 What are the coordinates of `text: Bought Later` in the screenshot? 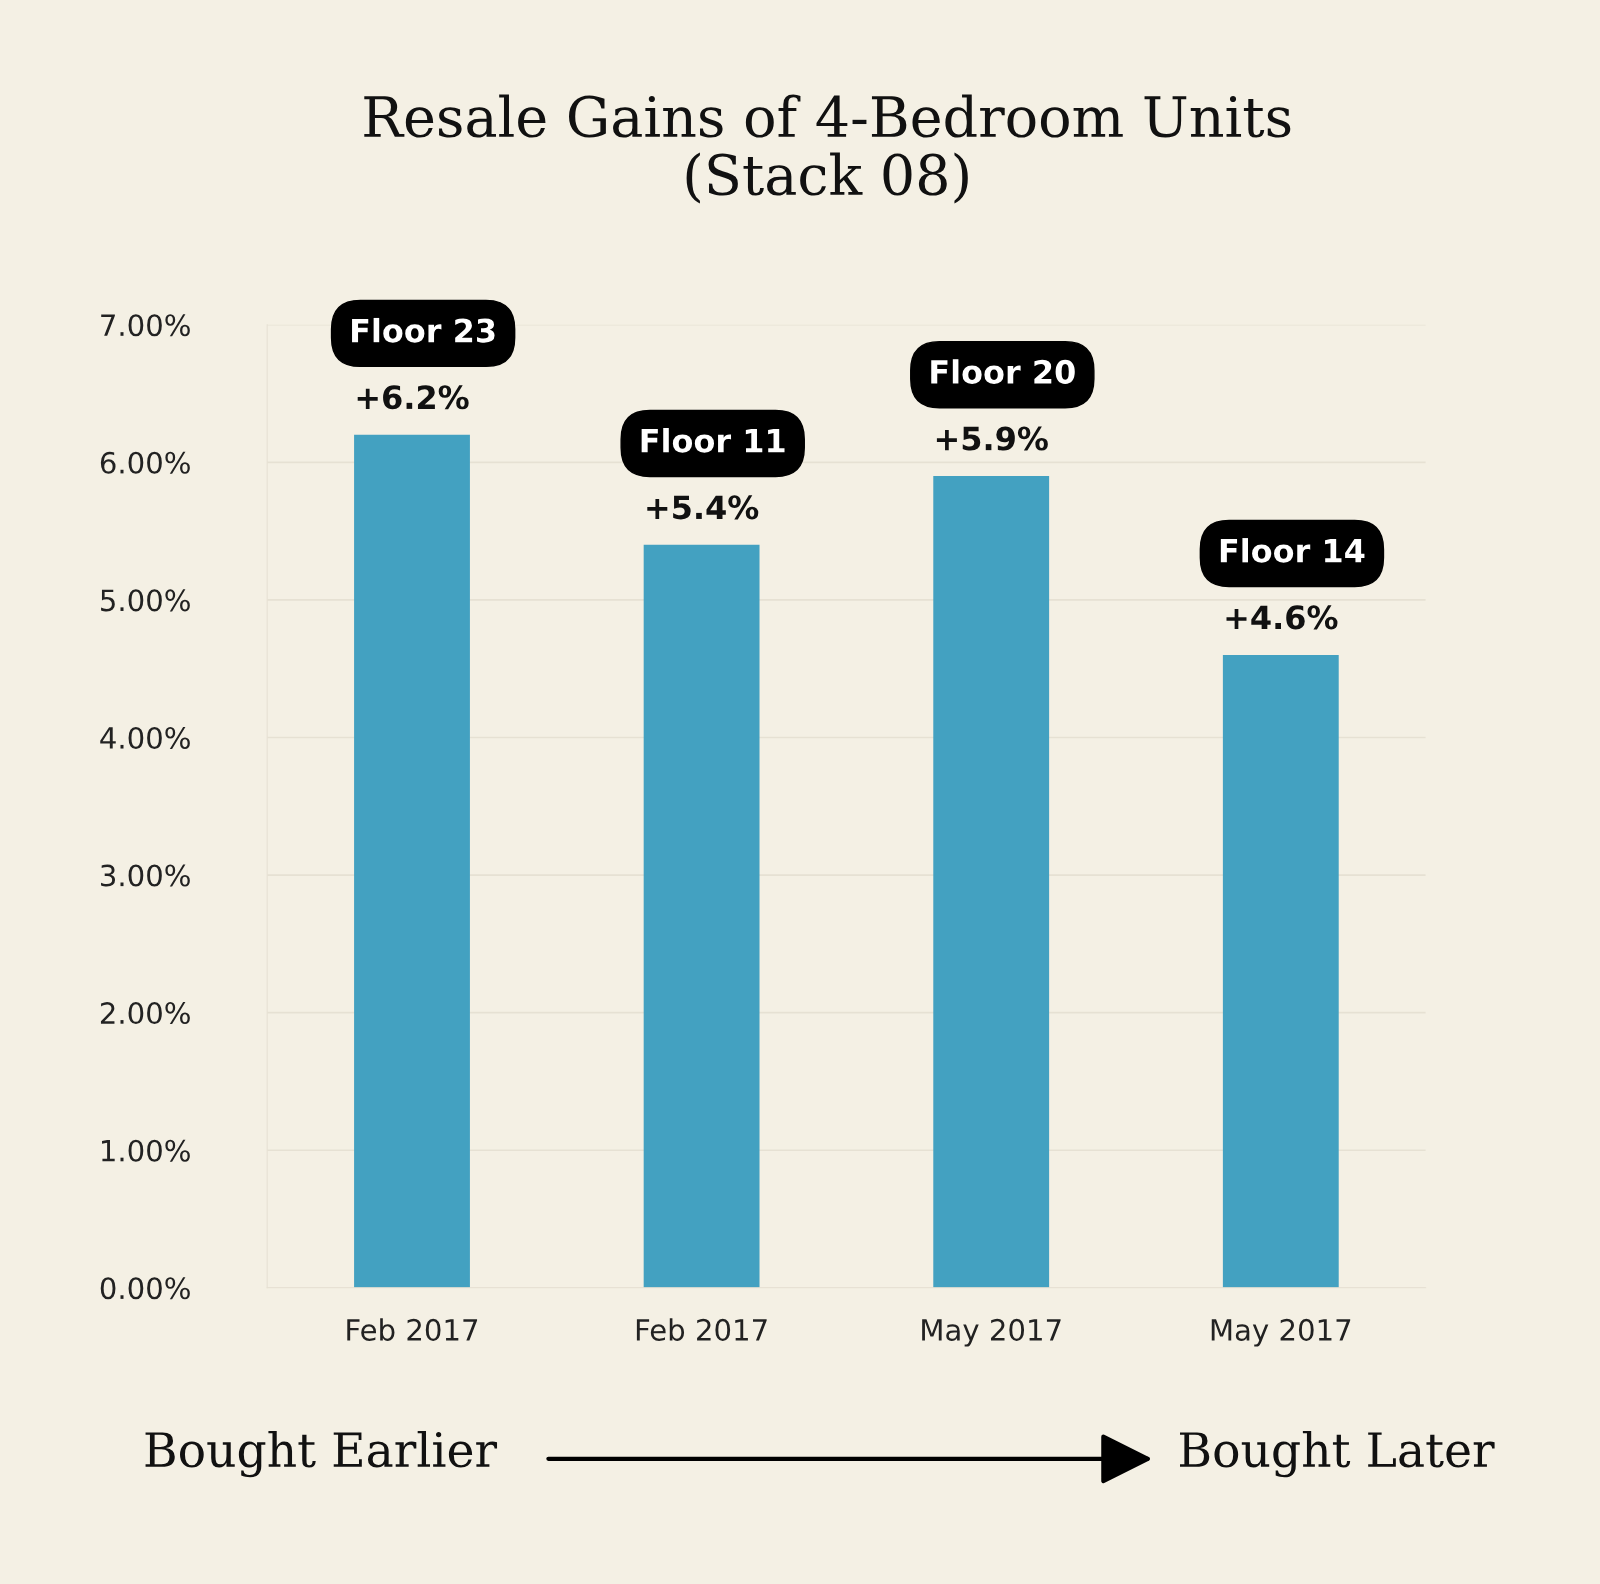 It's located at (1337, 1454).